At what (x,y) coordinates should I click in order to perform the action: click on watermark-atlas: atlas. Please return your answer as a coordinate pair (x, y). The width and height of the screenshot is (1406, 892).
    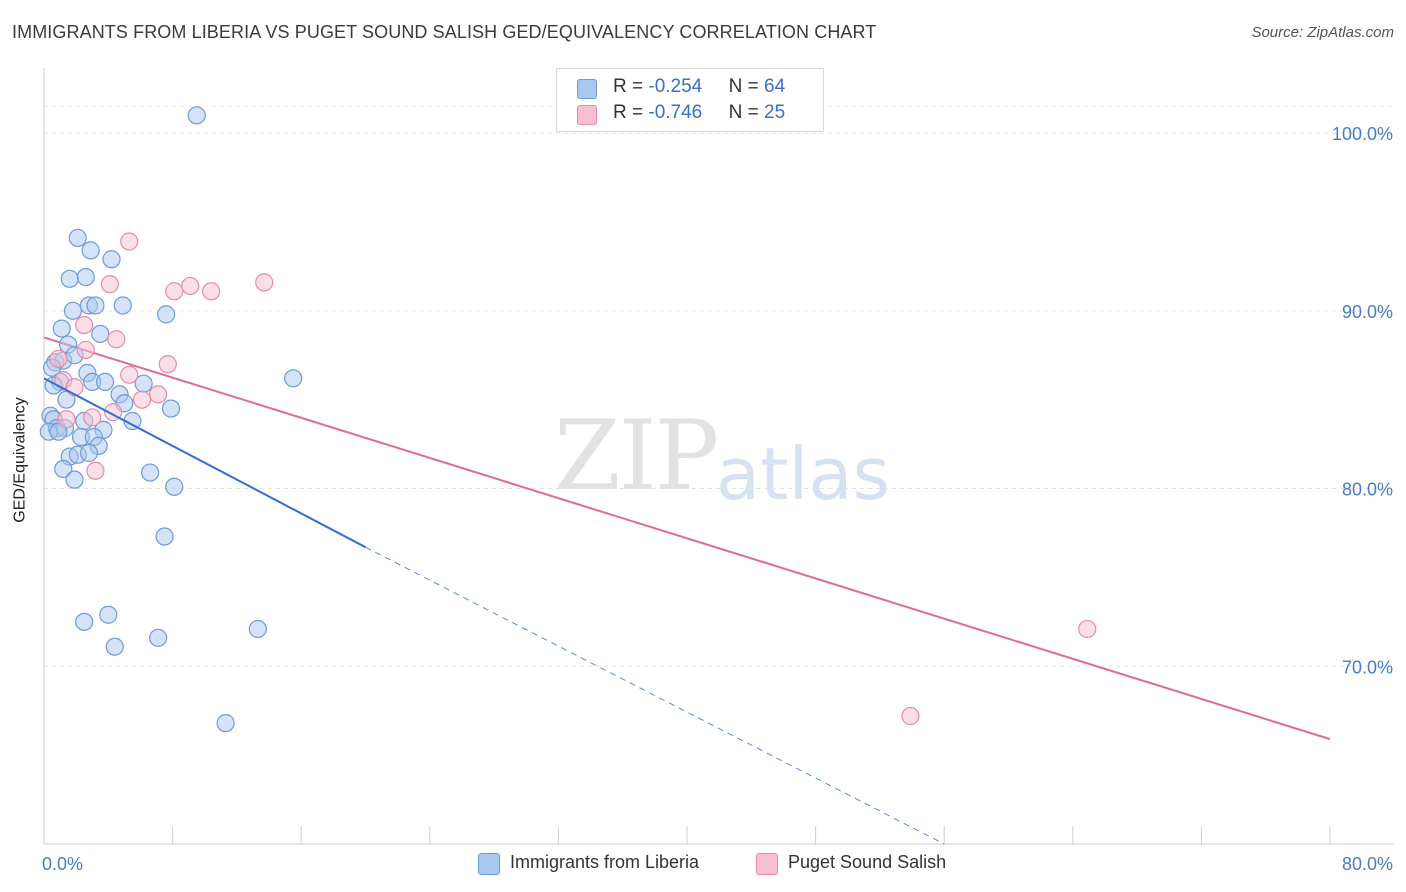
    Looking at the image, I should click on (803, 474).